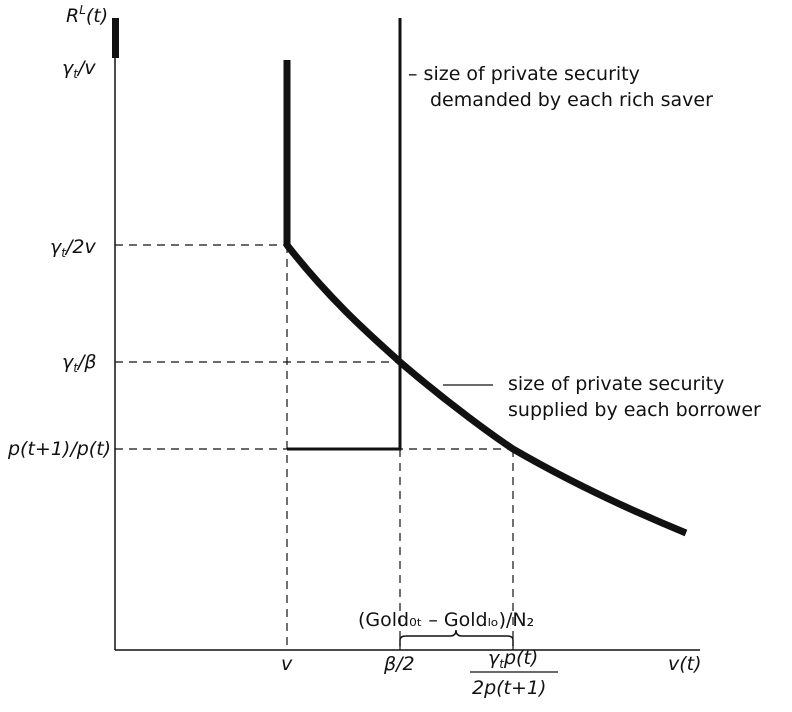  What do you see at coordinates (115, 38) in the screenshot?
I see `y-axis-top-mark` at bounding box center [115, 38].